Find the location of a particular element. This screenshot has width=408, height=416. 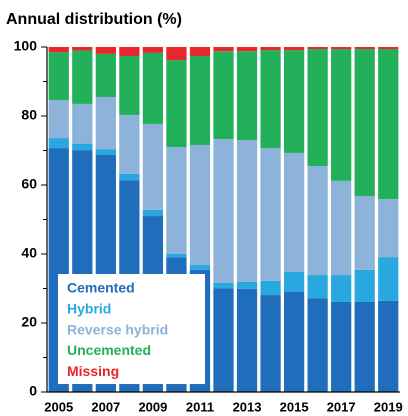

legend-label: Cemented is located at coordinates (101, 288).